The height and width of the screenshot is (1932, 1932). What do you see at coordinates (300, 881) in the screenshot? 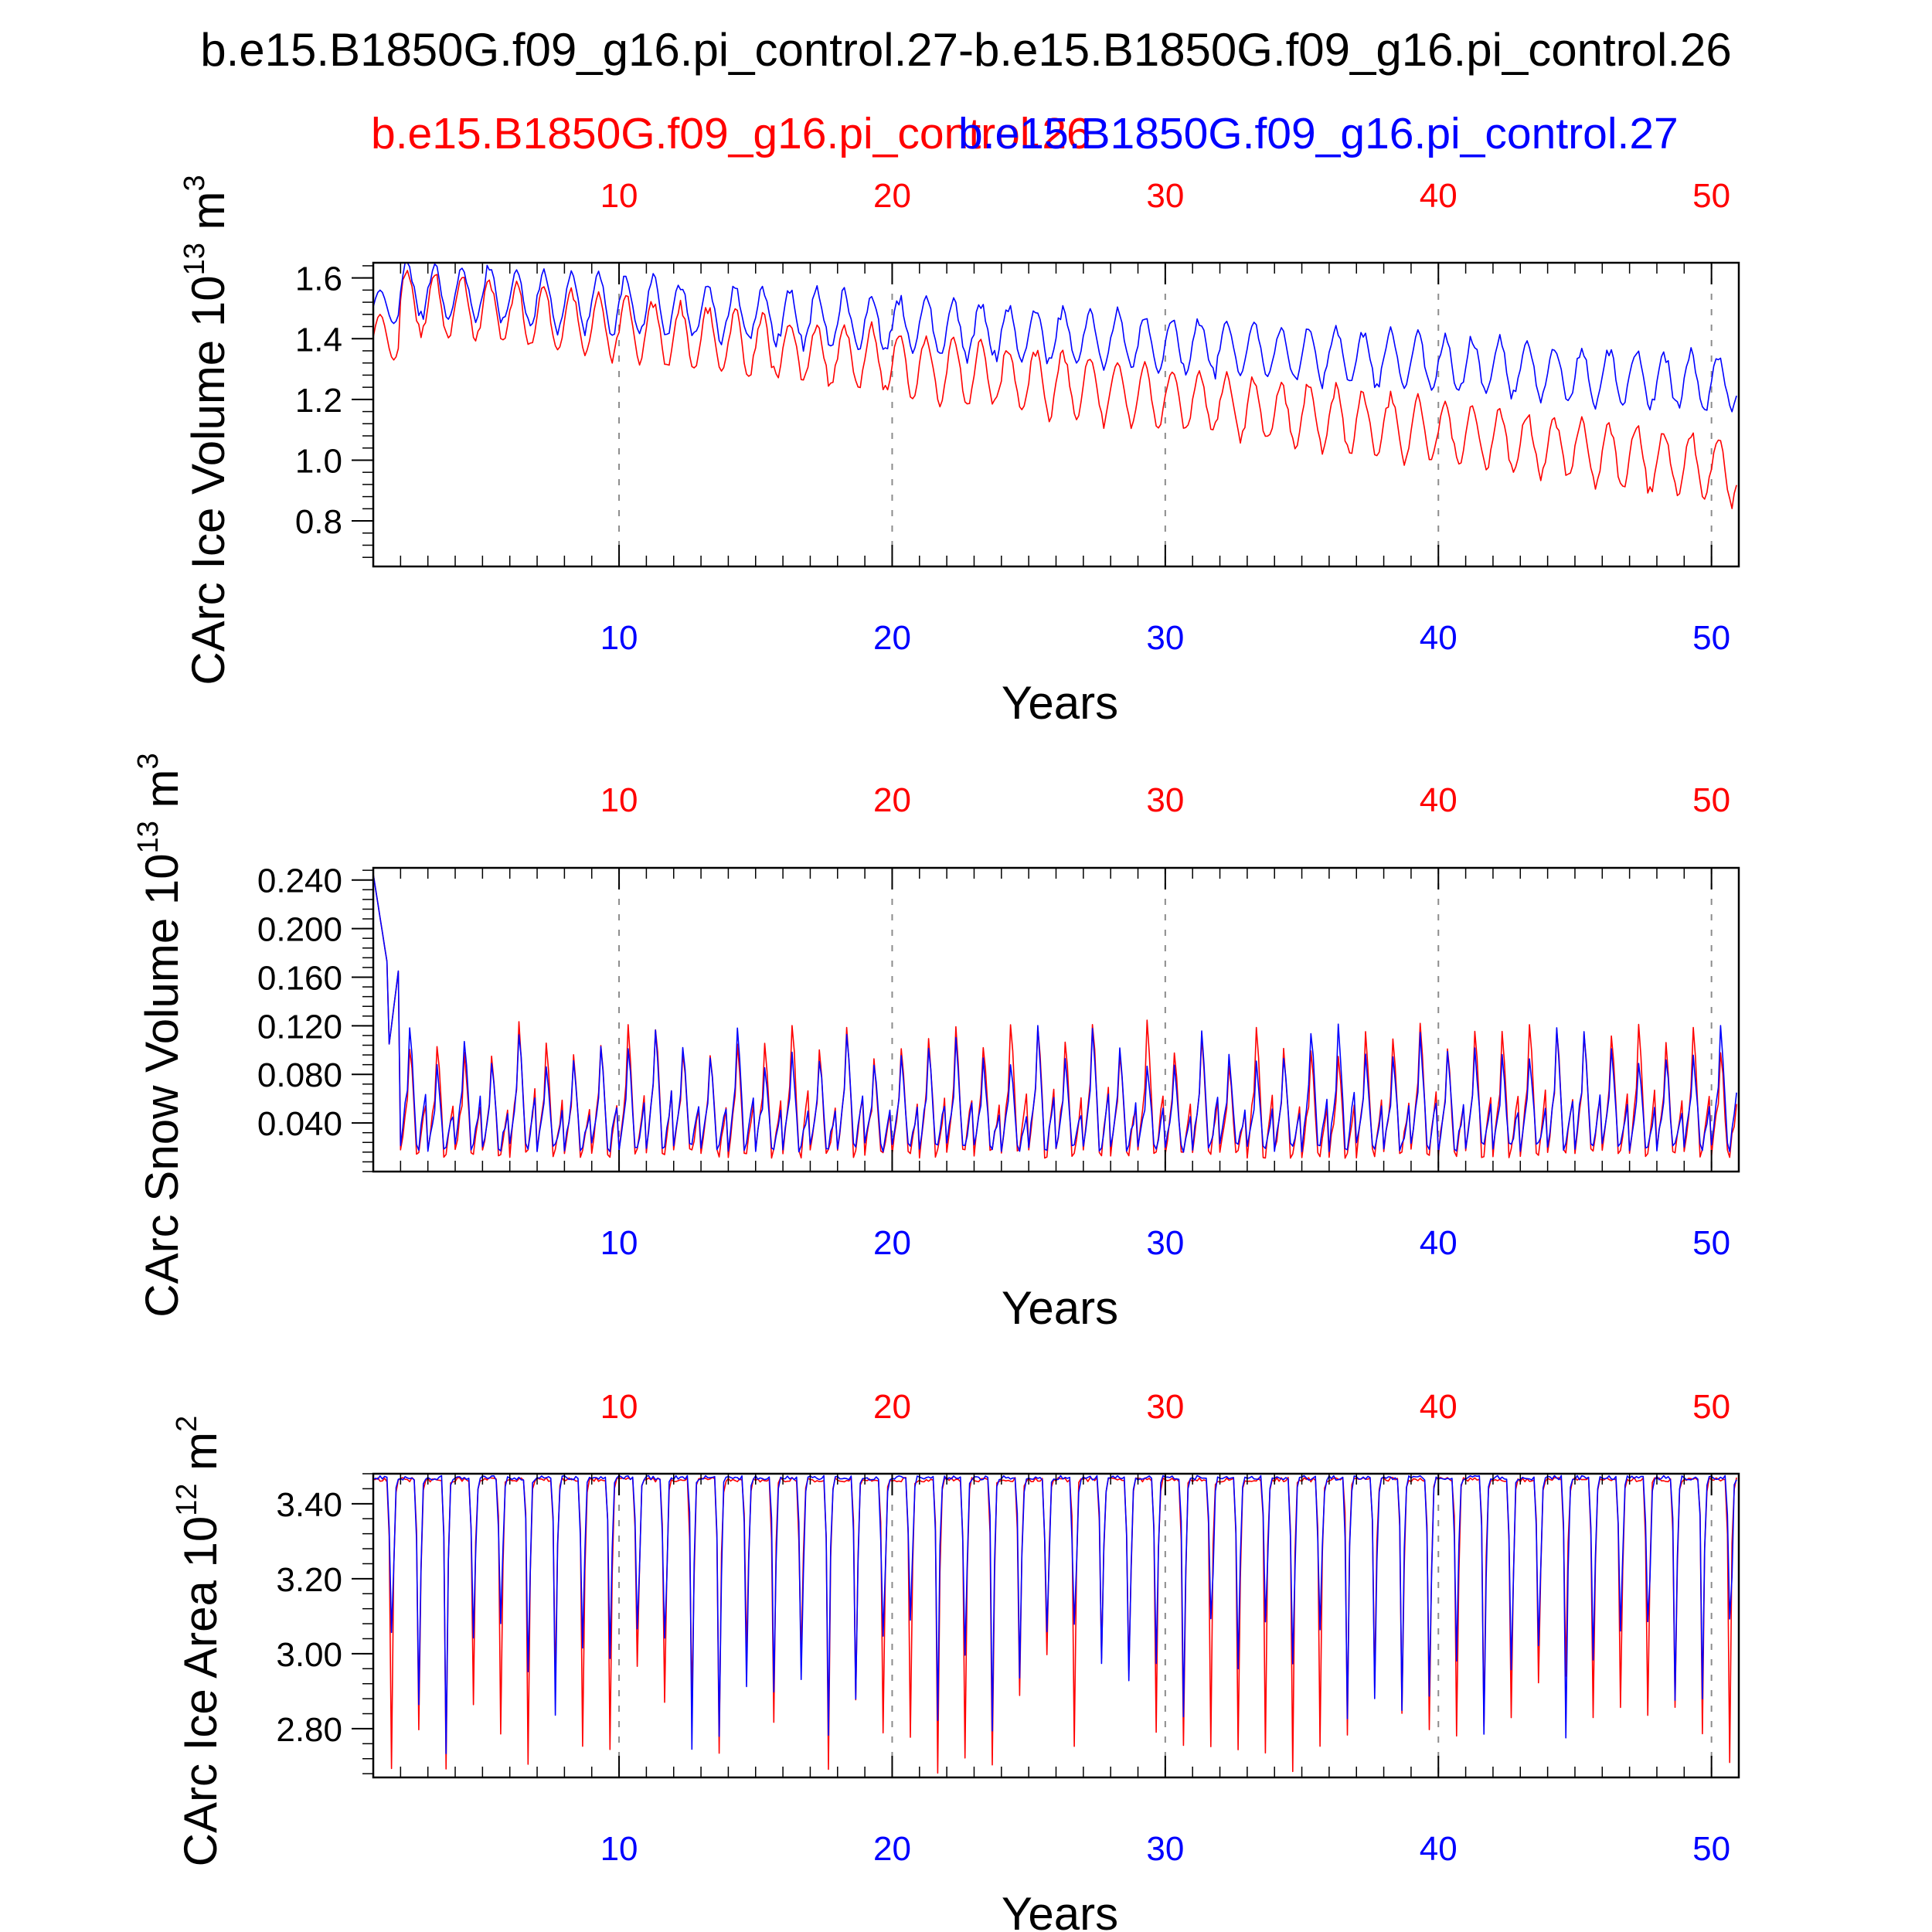
I see `y-tick-label: 0.240` at bounding box center [300, 881].